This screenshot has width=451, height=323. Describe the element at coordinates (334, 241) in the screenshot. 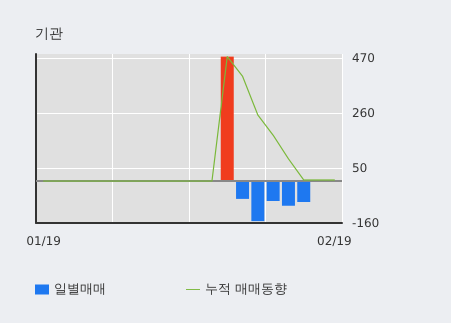

I see `x-tick-label: 02/19` at that location.